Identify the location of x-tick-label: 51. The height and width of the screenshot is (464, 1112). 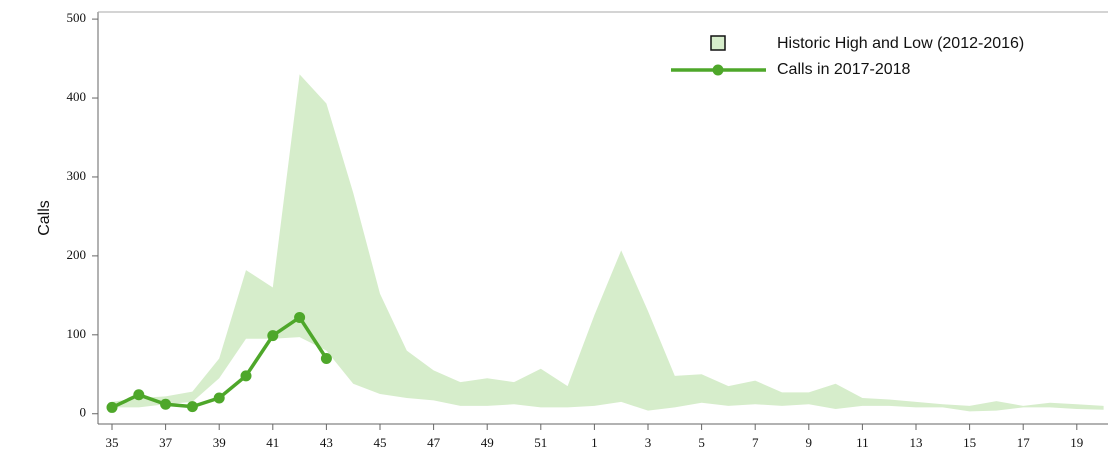
(540, 442).